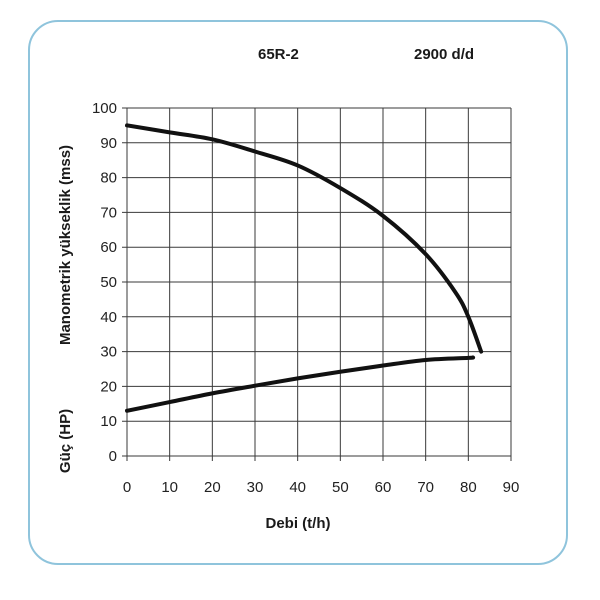 The image size is (600, 600). What do you see at coordinates (340, 487) in the screenshot?
I see `x-tick-label: 50` at bounding box center [340, 487].